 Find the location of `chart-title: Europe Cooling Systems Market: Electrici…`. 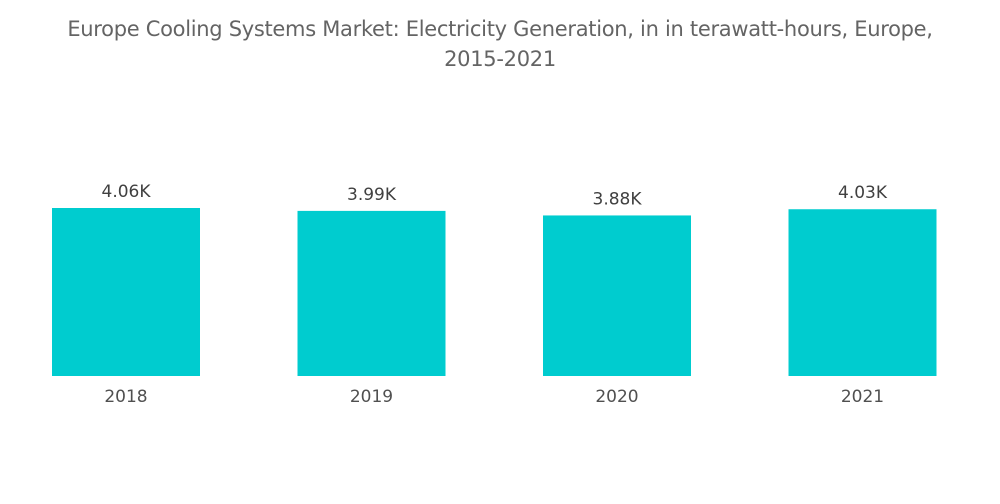

chart-title: Europe Cooling Systems Market: Electrici… is located at coordinates (500, 44).